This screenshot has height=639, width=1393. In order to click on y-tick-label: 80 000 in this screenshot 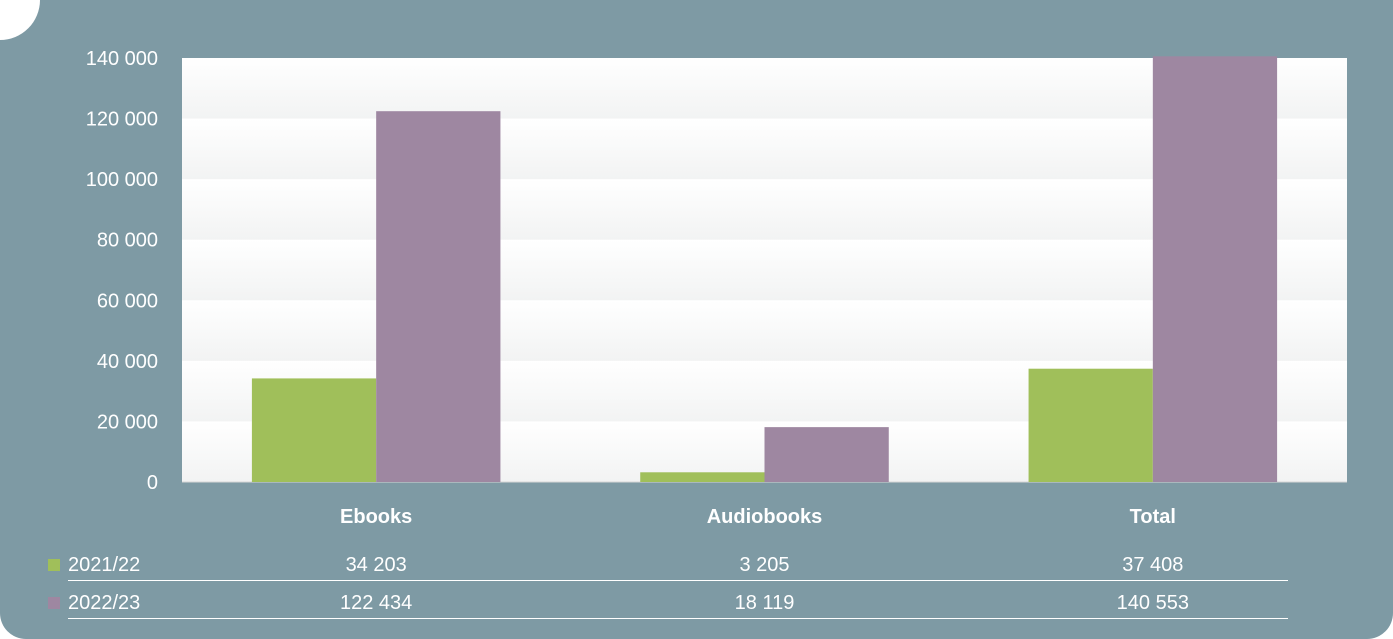, I will do `click(127, 241)`.